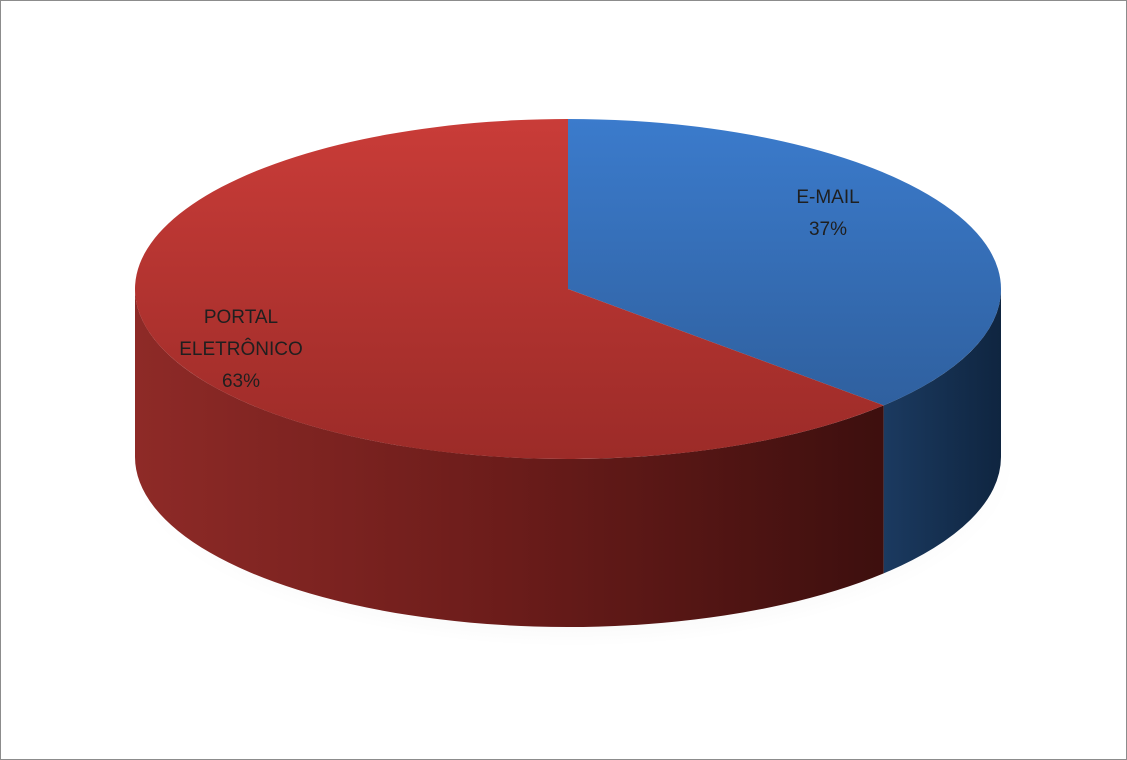  I want to click on slice-category-label: PORTAL, so click(241, 317).